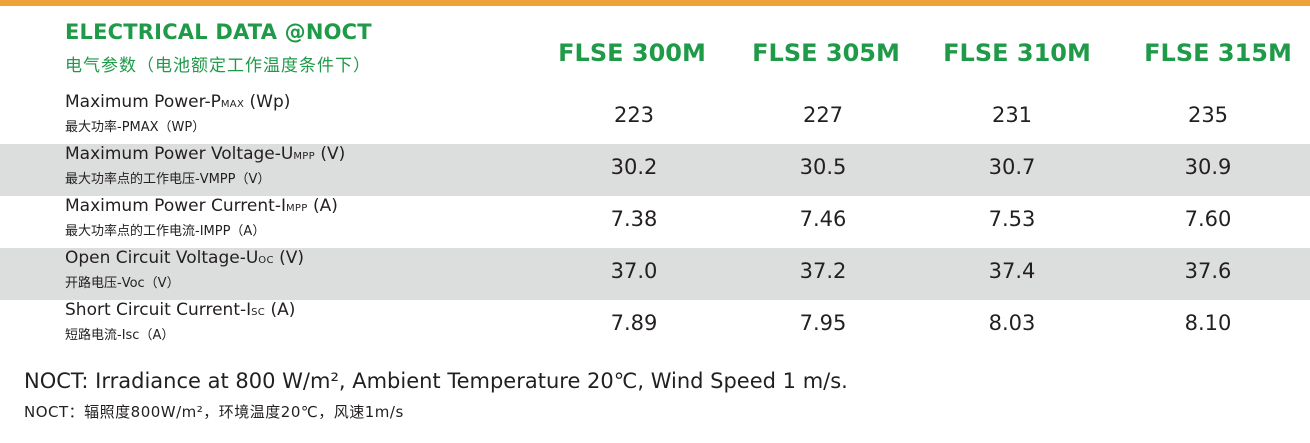 This screenshot has height=443, width=1310. Describe the element at coordinates (185, 258) in the screenshot. I see `param-name-en: Open Circuit Voltage-UOC (V)` at that location.